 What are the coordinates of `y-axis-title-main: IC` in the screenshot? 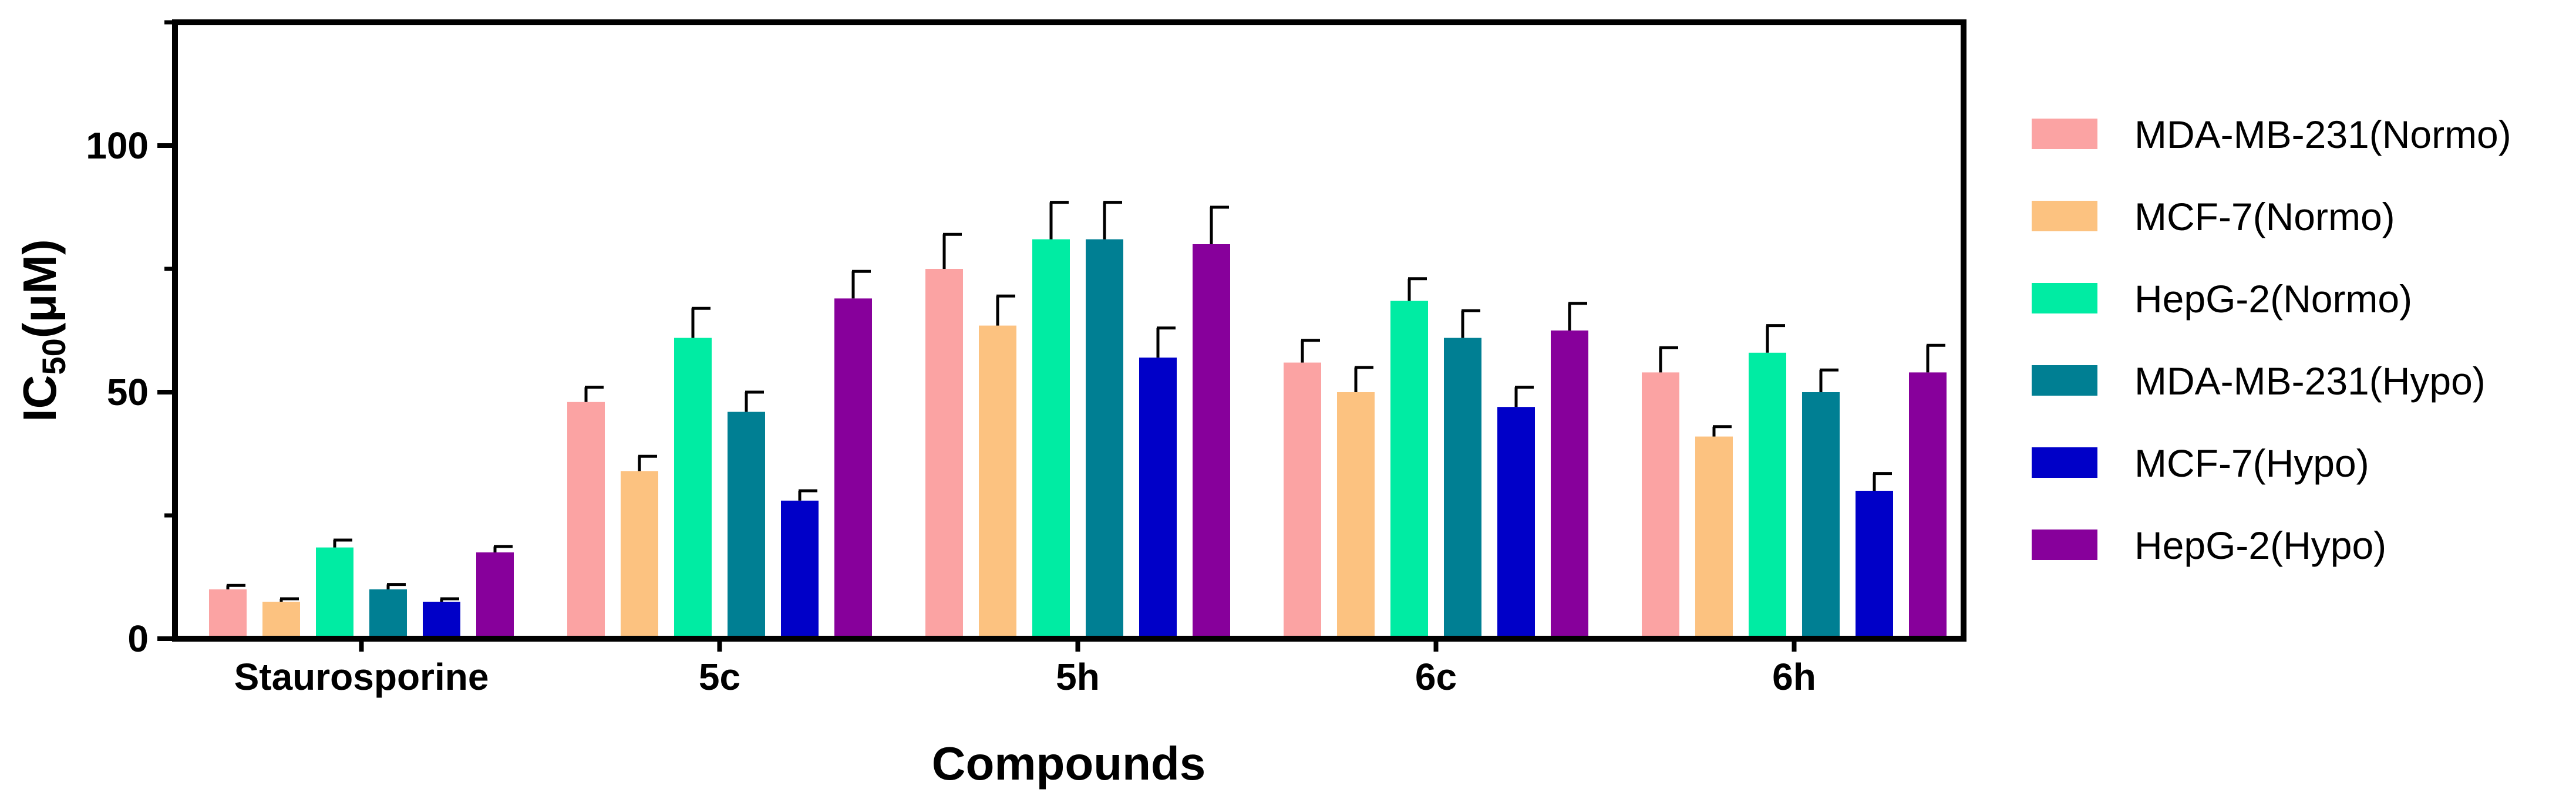 It's located at (40, 398).